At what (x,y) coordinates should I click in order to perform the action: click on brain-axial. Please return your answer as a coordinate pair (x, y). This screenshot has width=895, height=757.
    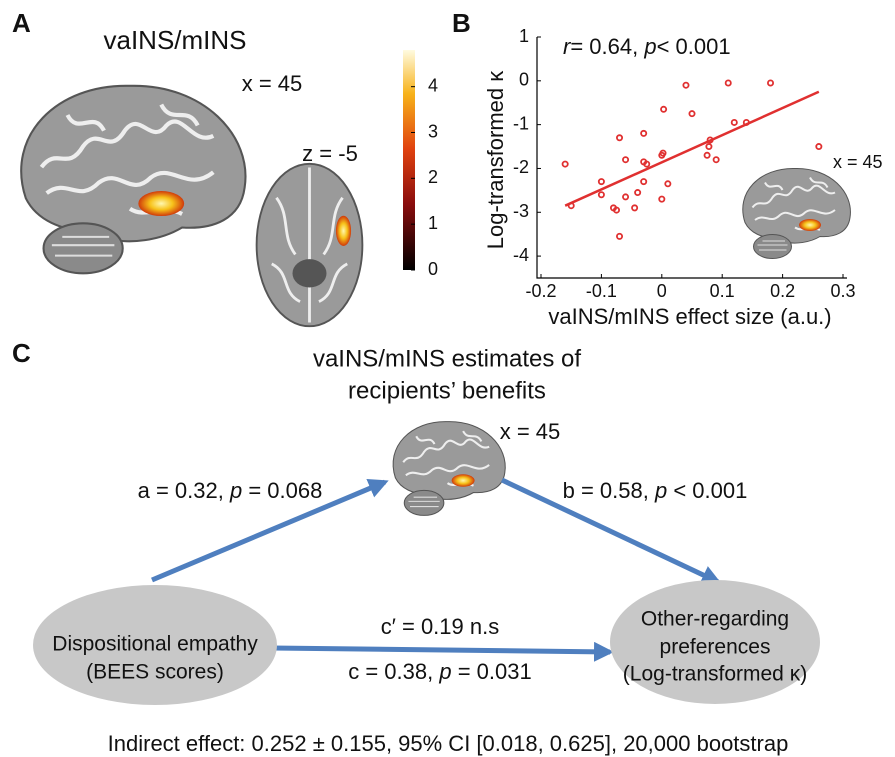
    Looking at the image, I should click on (309, 245).